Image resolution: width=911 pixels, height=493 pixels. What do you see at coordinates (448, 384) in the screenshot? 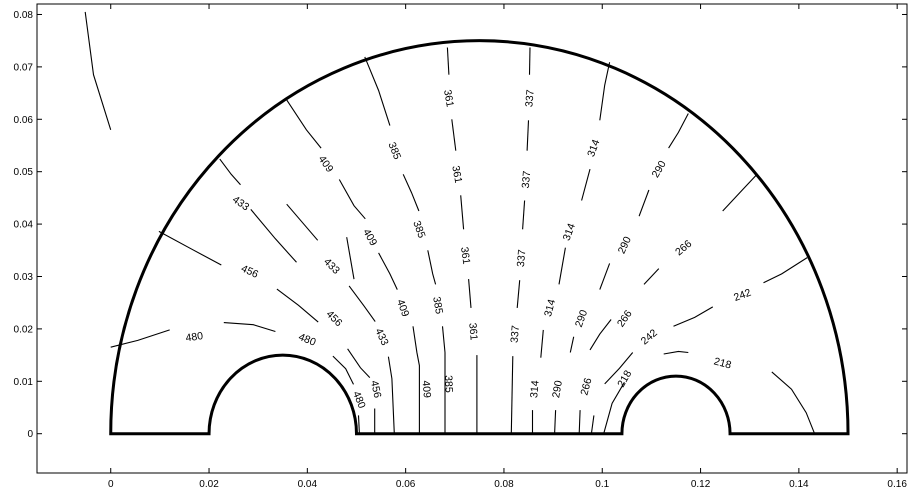
I see `contour-label: 385` at bounding box center [448, 384].